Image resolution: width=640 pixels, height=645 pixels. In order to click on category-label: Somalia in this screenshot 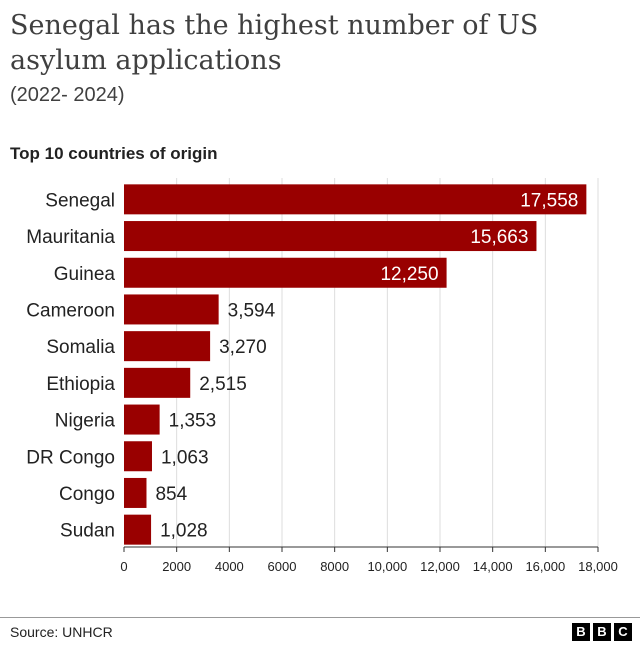, I will do `click(80, 347)`.